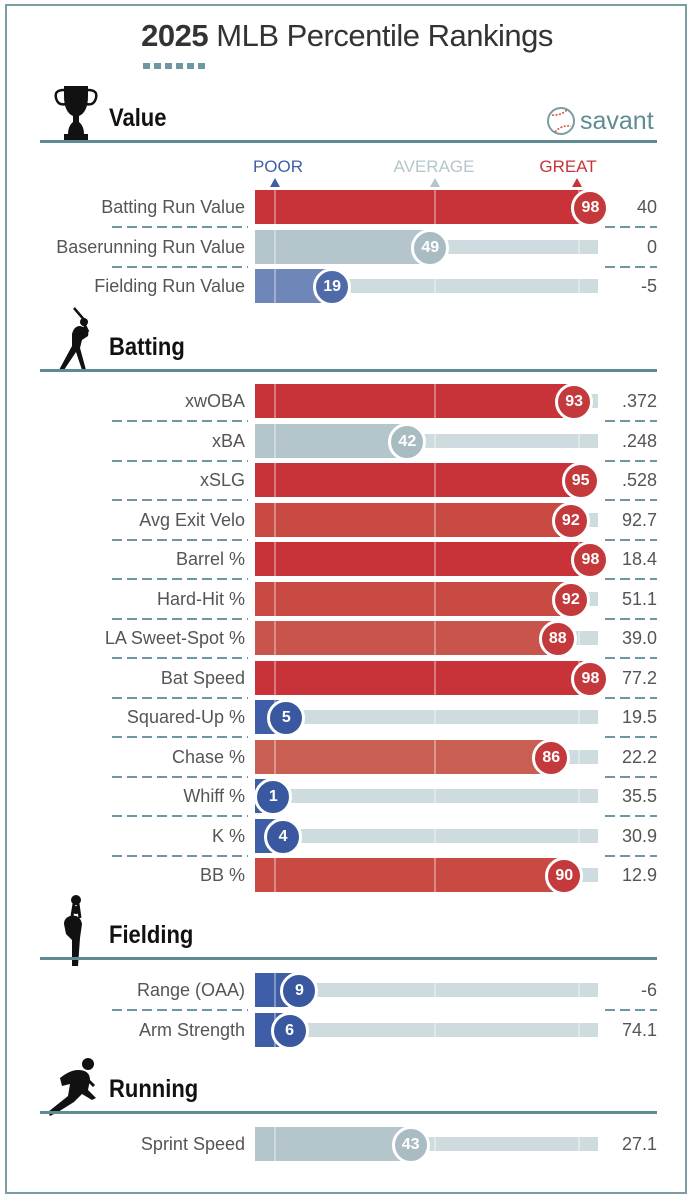  What do you see at coordinates (407, 442) in the screenshot?
I see `percentile-bubble: 42` at bounding box center [407, 442].